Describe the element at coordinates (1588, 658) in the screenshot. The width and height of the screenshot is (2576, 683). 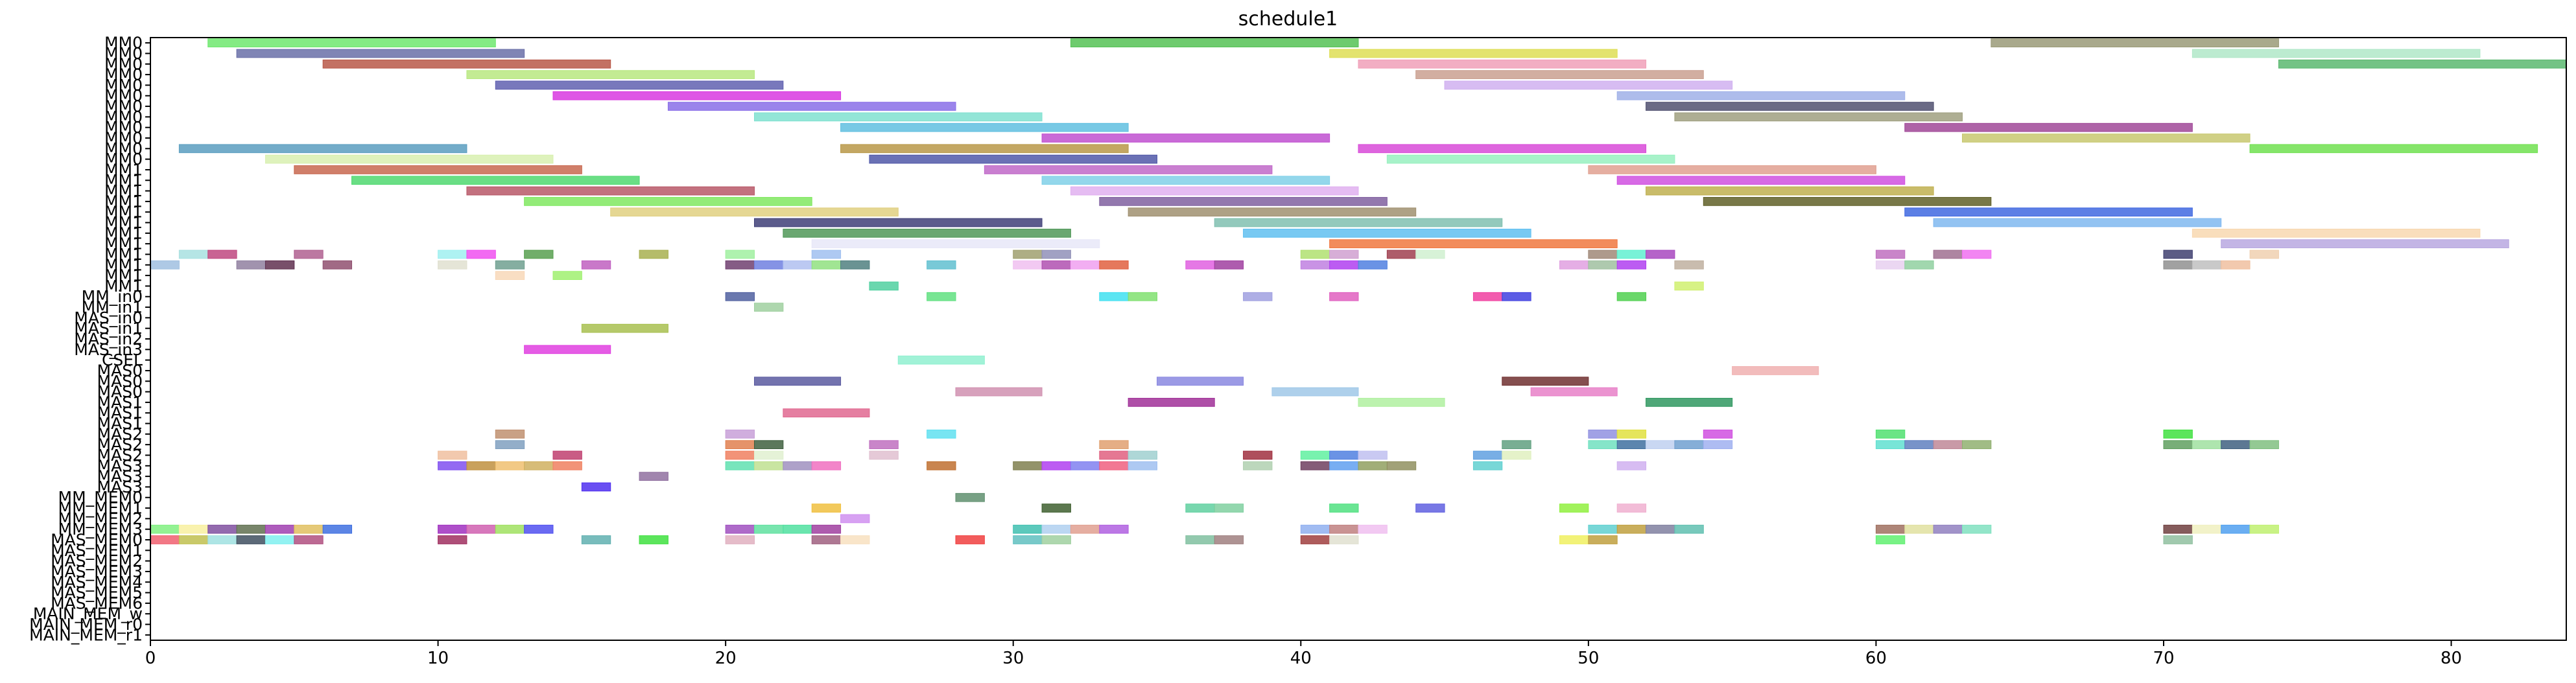
I see `x-tick-label: 50` at that location.